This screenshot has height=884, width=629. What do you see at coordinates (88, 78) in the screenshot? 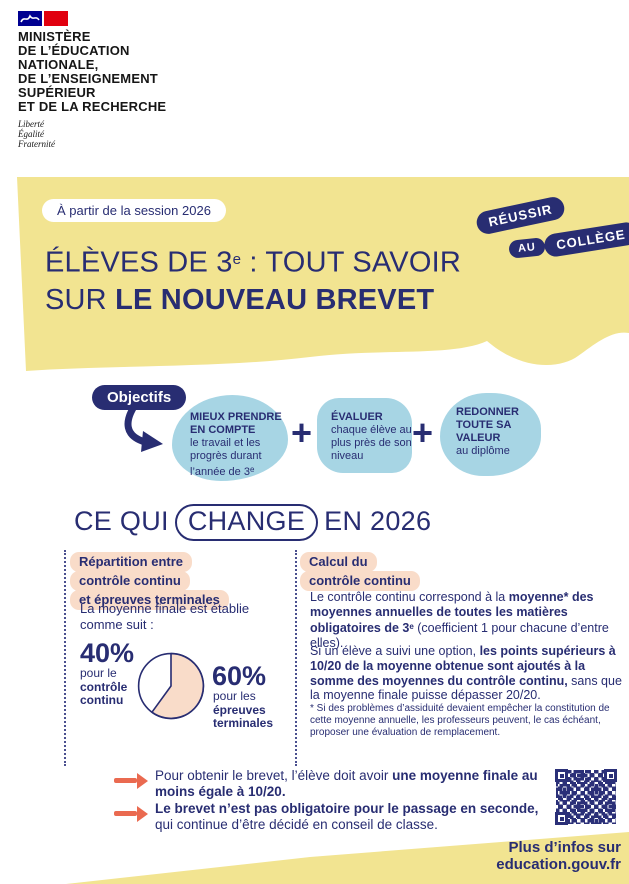
I see `ministry-line: DE L’ENSEIGNEMENT` at bounding box center [88, 78].